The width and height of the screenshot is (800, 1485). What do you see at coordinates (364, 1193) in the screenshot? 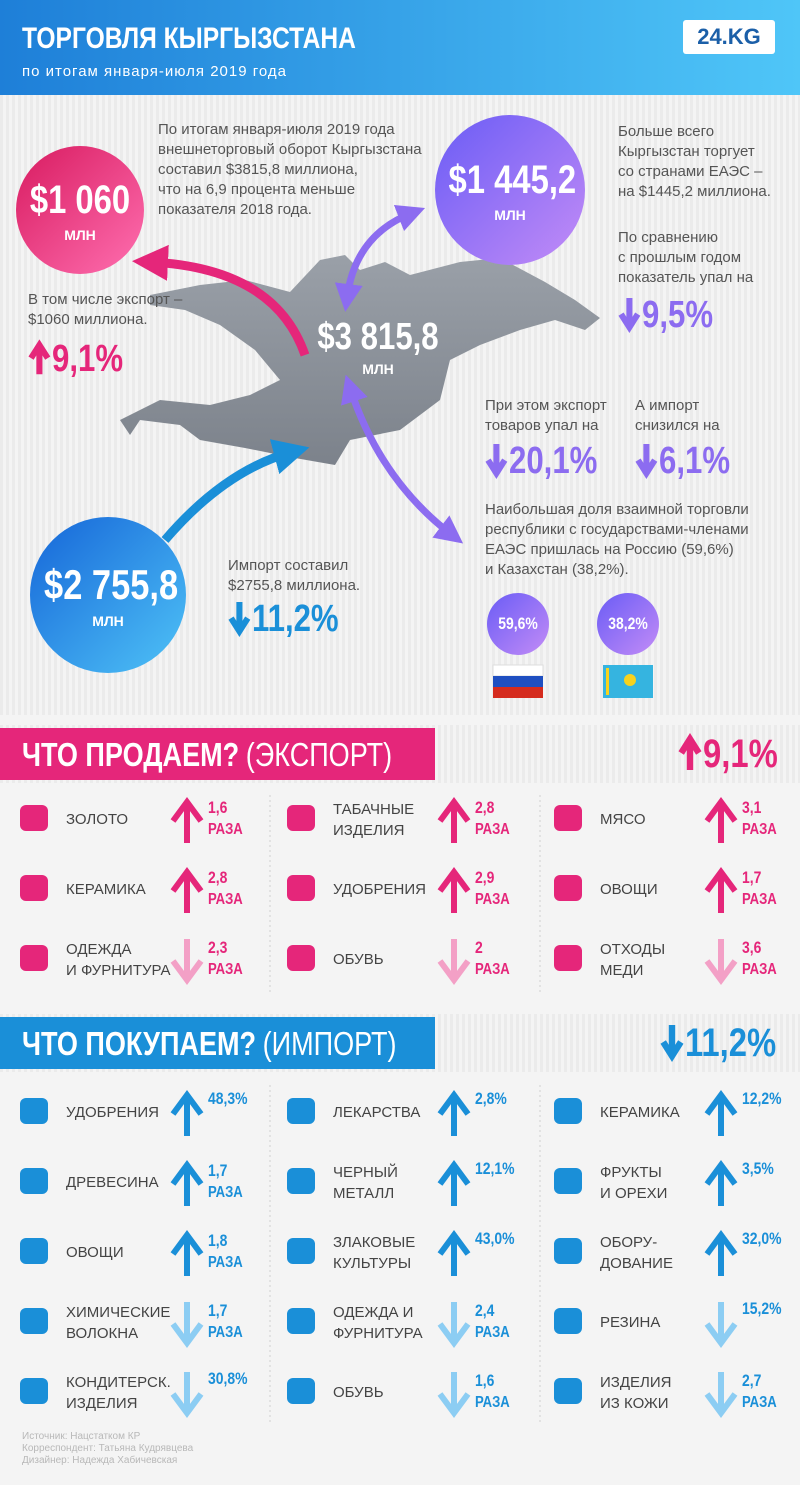
I see `item-name: МЕТАЛЛ` at bounding box center [364, 1193].